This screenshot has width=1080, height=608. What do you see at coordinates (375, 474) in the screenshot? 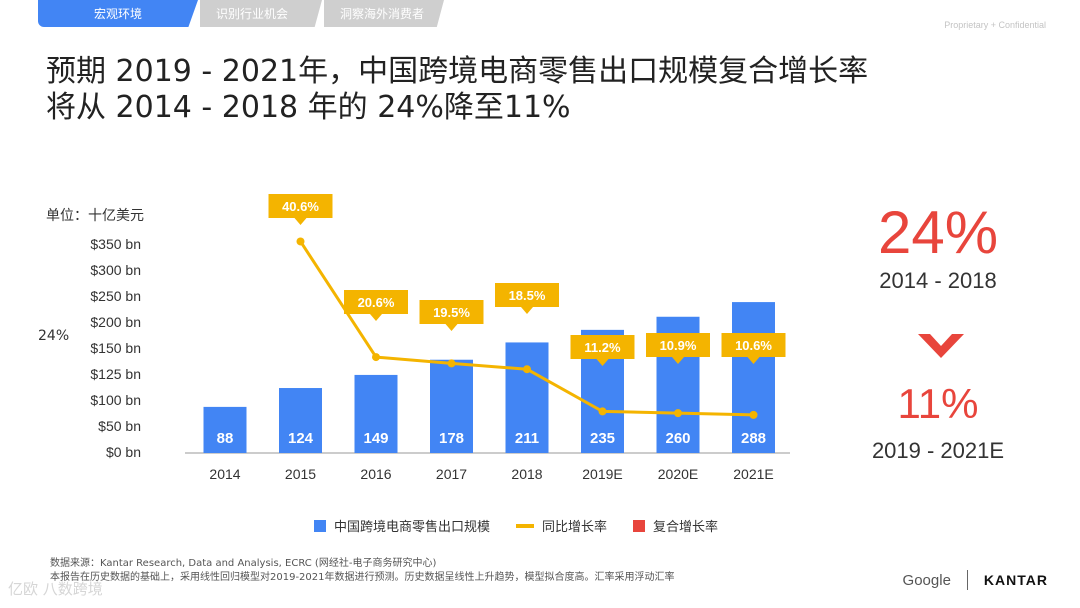
I see `x-tick-label: 2016` at bounding box center [375, 474].